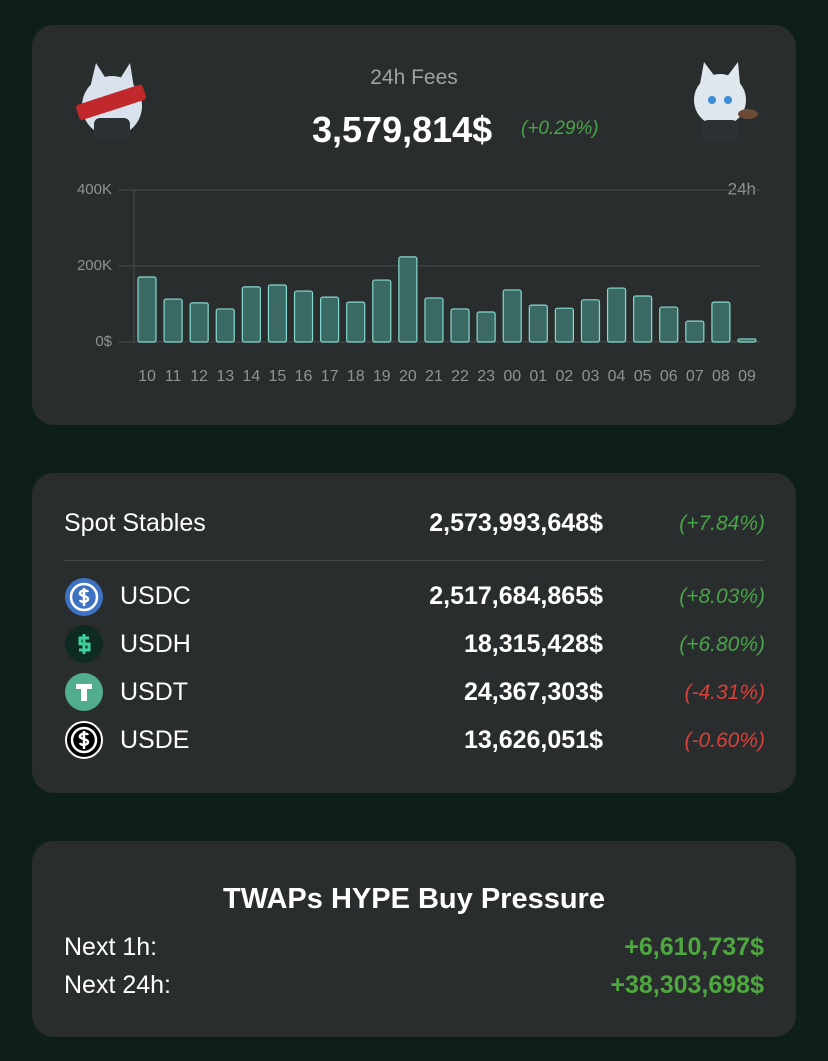 The height and width of the screenshot is (1061, 828). What do you see at coordinates (747, 376) in the screenshot?
I see `x-tick-label: 09` at bounding box center [747, 376].